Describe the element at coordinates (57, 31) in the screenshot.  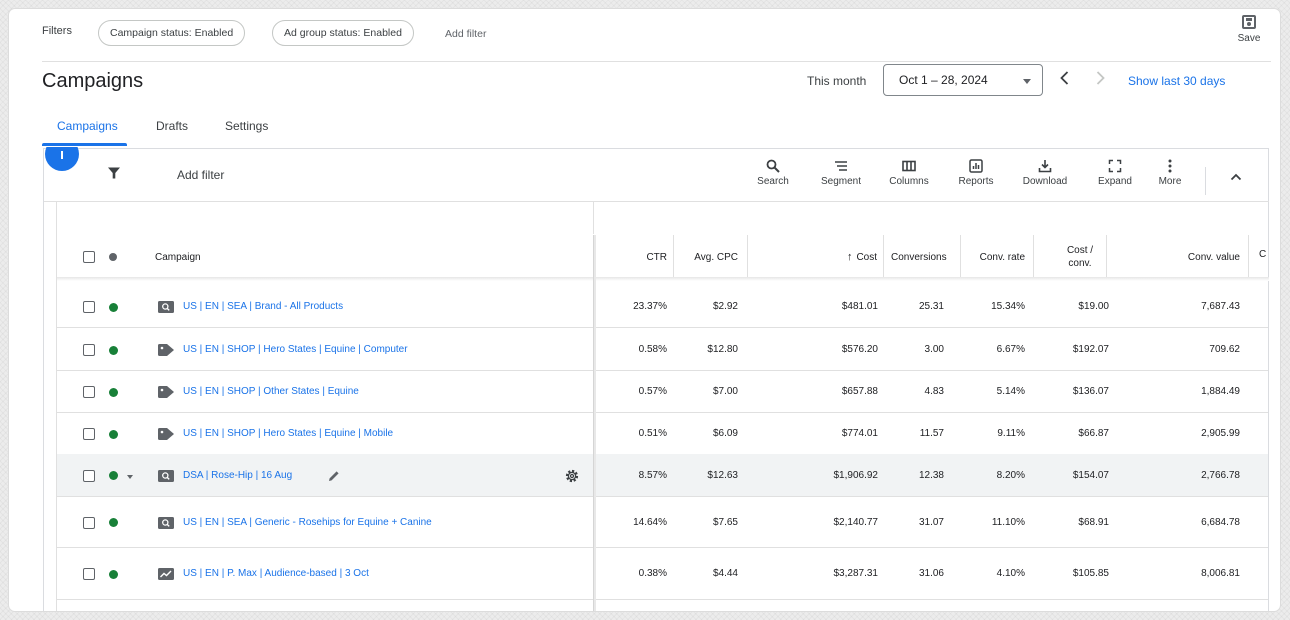
I see `filters-label: Filters` at that location.